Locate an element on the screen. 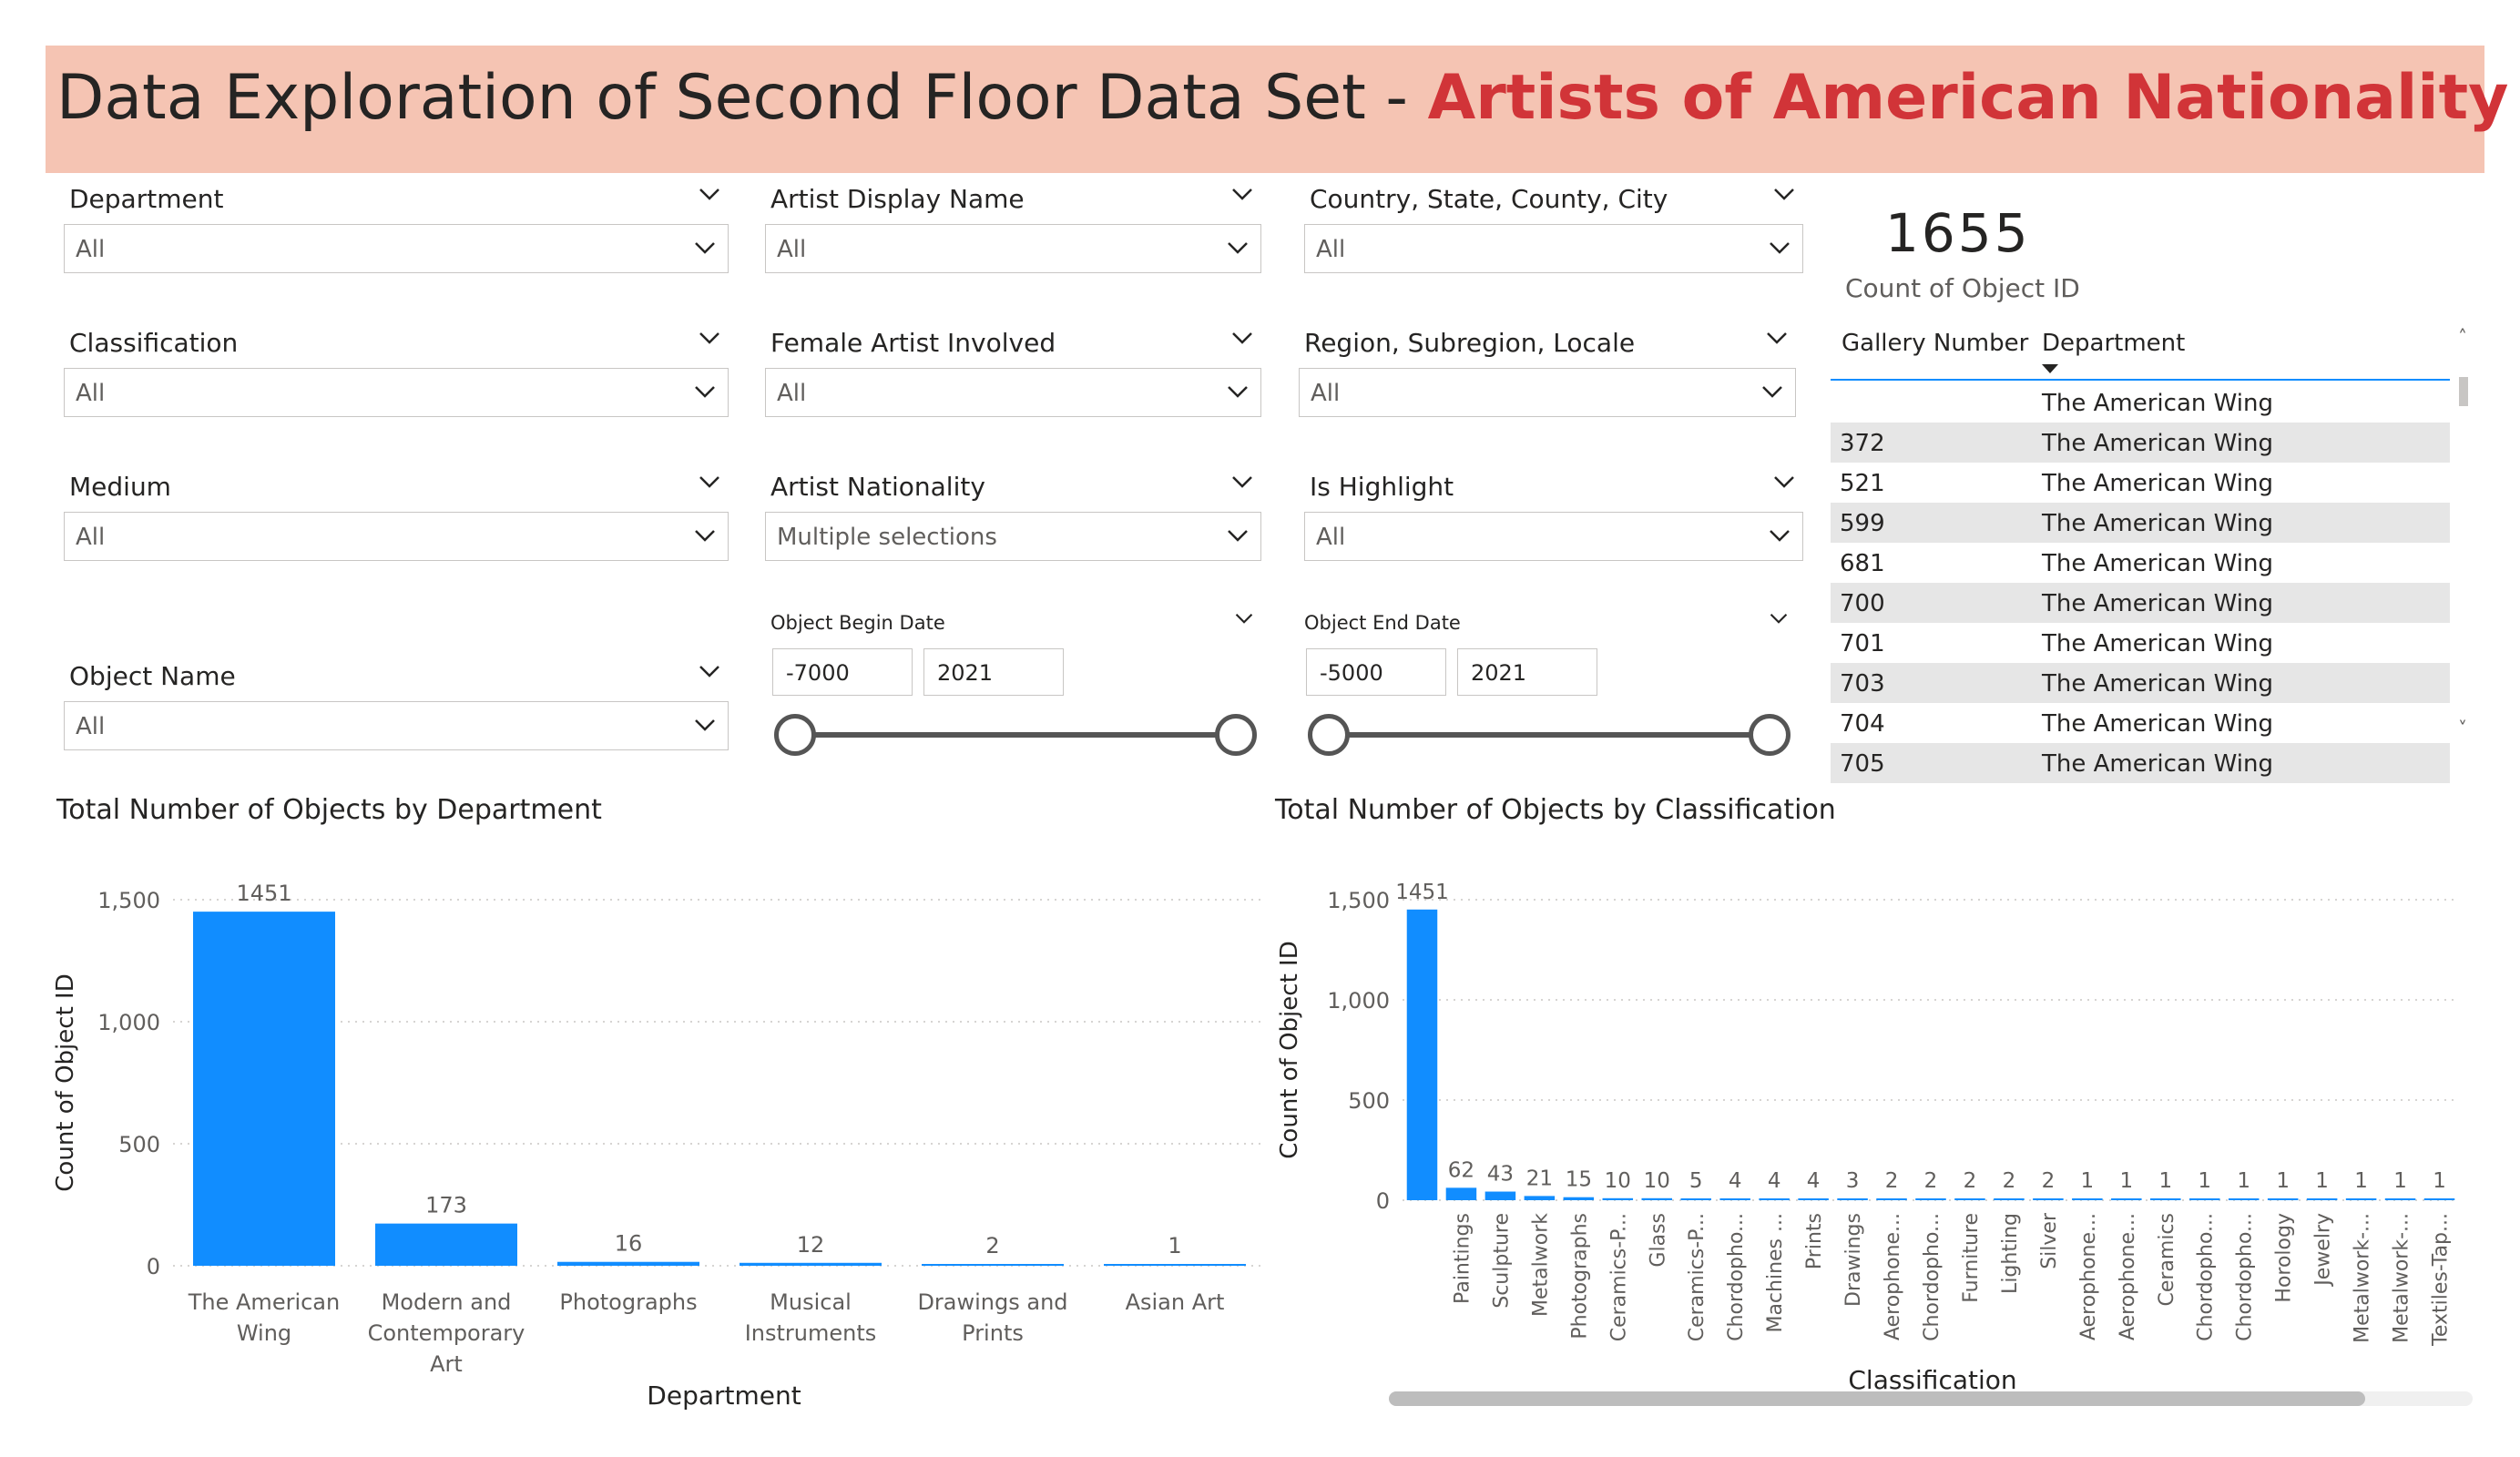 The width and height of the screenshot is (2520, 1457). x-tick-label: Ceramics is located at coordinates (2167, 1260).